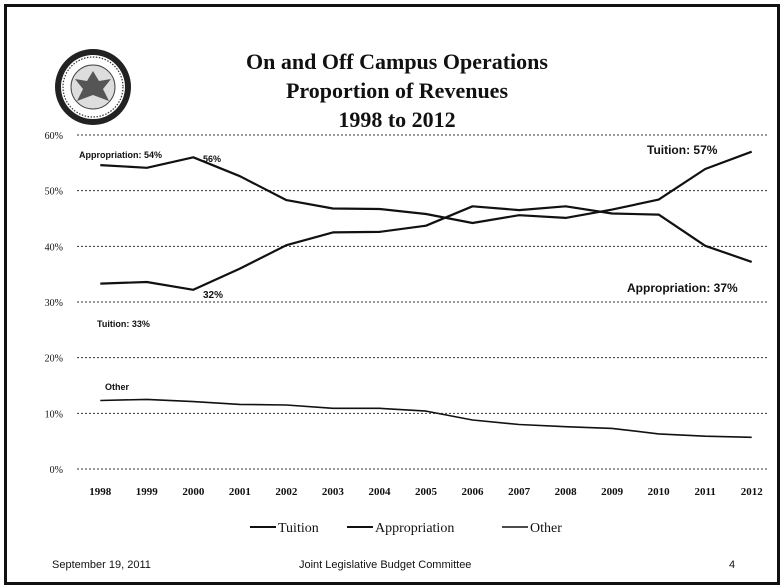 This screenshot has width=784, height=587. Describe the element at coordinates (414, 528) in the screenshot. I see `legend-label: Appropriation` at that location.